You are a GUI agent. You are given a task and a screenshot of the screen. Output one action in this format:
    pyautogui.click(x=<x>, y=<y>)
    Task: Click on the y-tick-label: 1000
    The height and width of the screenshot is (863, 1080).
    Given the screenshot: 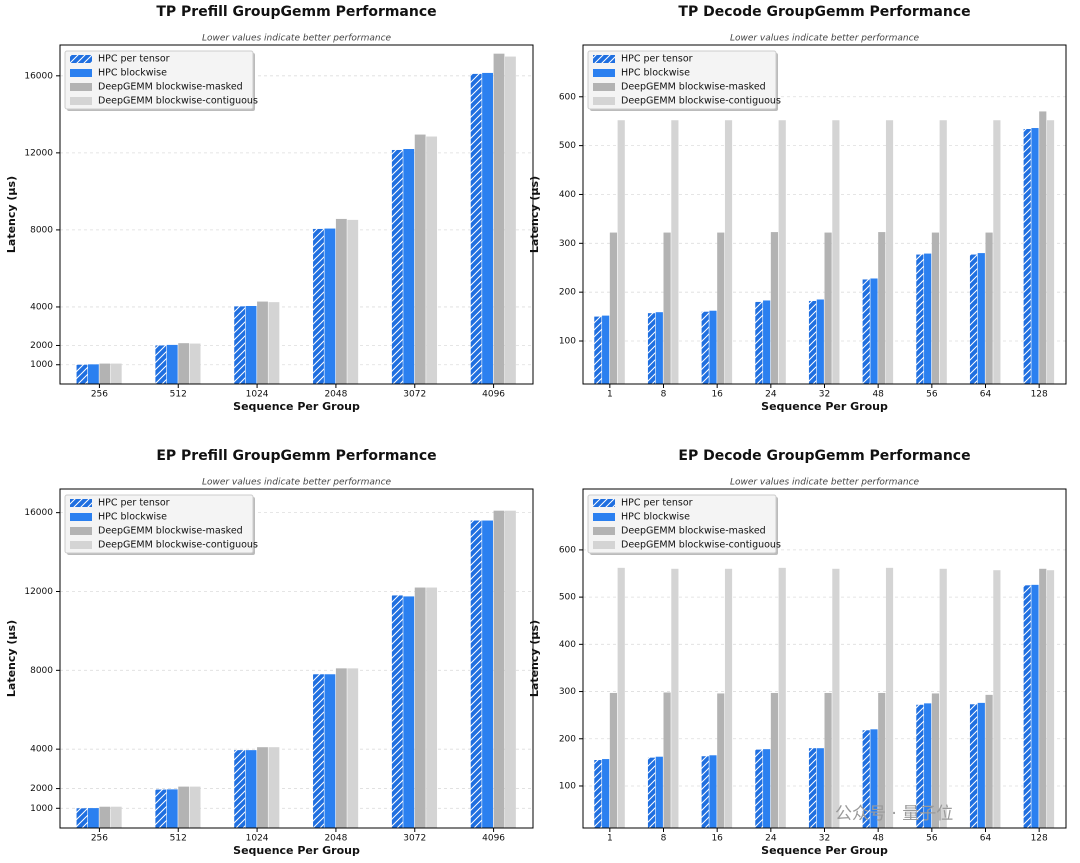 What is the action you would take?
    pyautogui.click(x=41, y=365)
    